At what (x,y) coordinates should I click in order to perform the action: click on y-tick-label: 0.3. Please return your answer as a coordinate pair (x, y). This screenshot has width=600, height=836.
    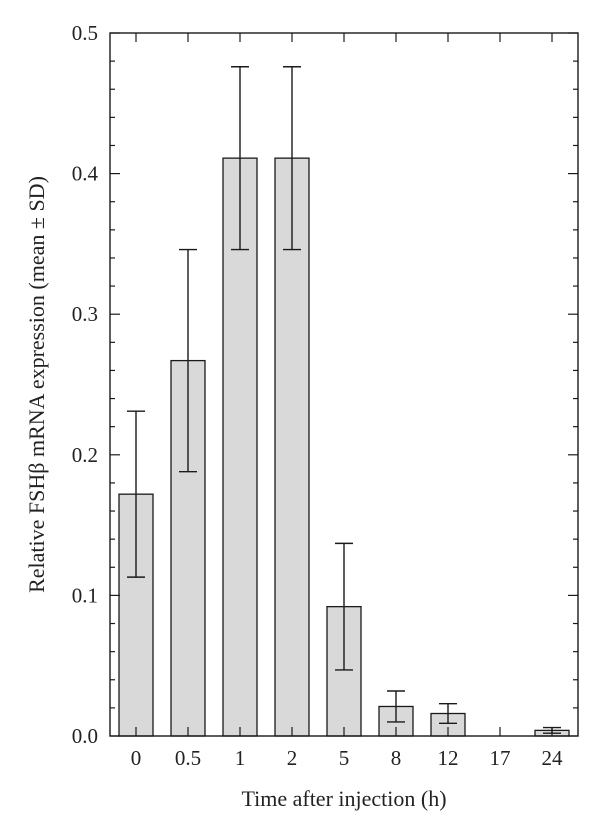
    Looking at the image, I should click on (85, 314).